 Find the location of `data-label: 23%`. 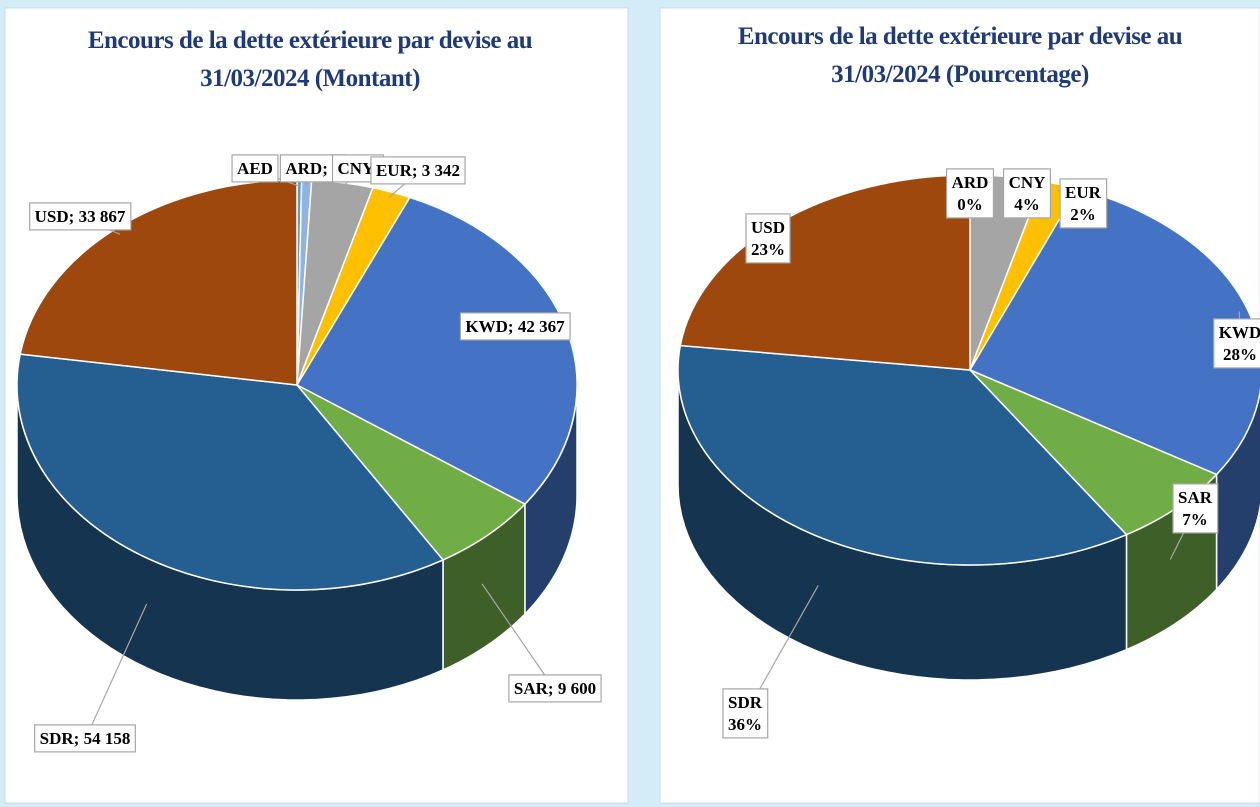

data-label: 23% is located at coordinates (768, 249).